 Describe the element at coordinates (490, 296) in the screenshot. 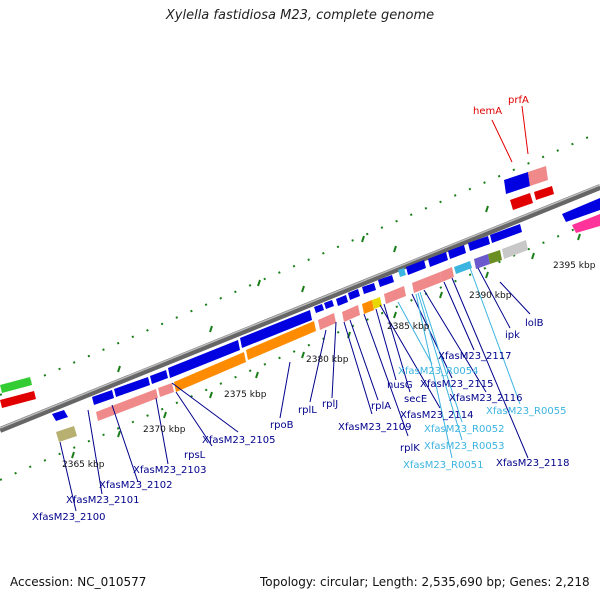

I see `axis-label: 2390 kbp` at that location.